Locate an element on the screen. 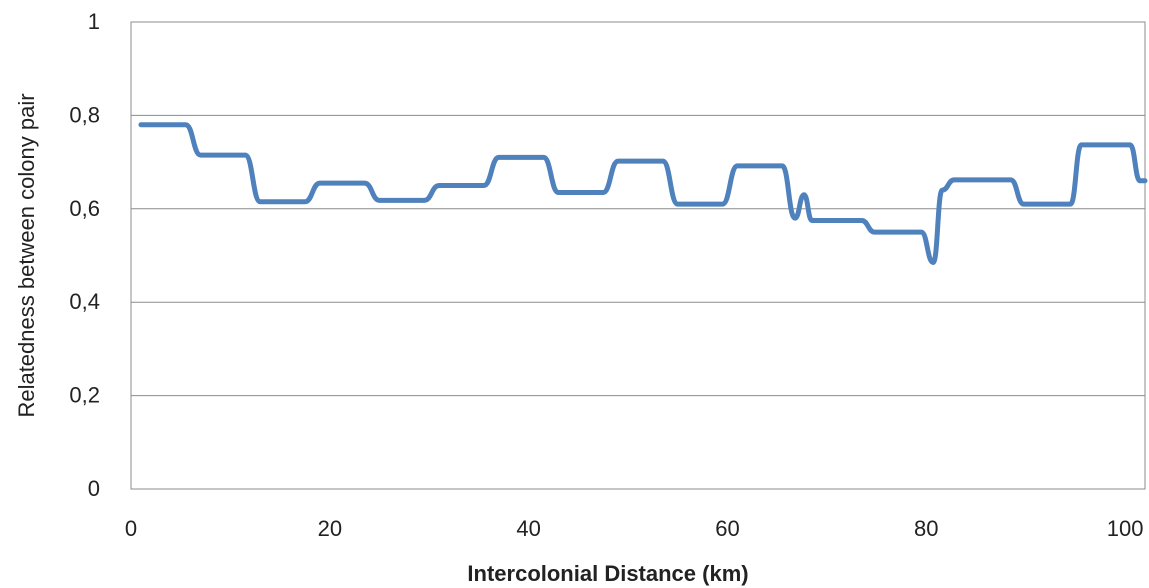 The width and height of the screenshot is (1149, 588). x-tick-label: 0 is located at coordinates (131, 528).